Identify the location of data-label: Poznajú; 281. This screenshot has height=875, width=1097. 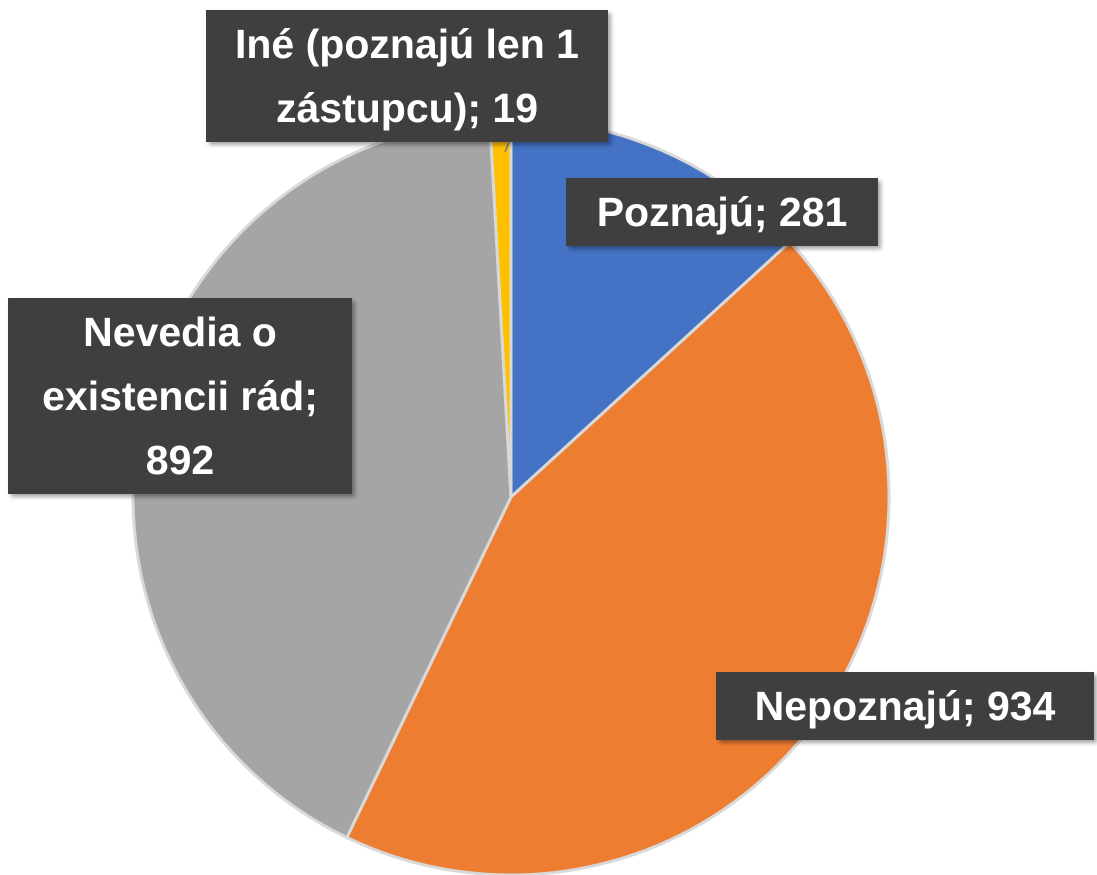
(722, 212).